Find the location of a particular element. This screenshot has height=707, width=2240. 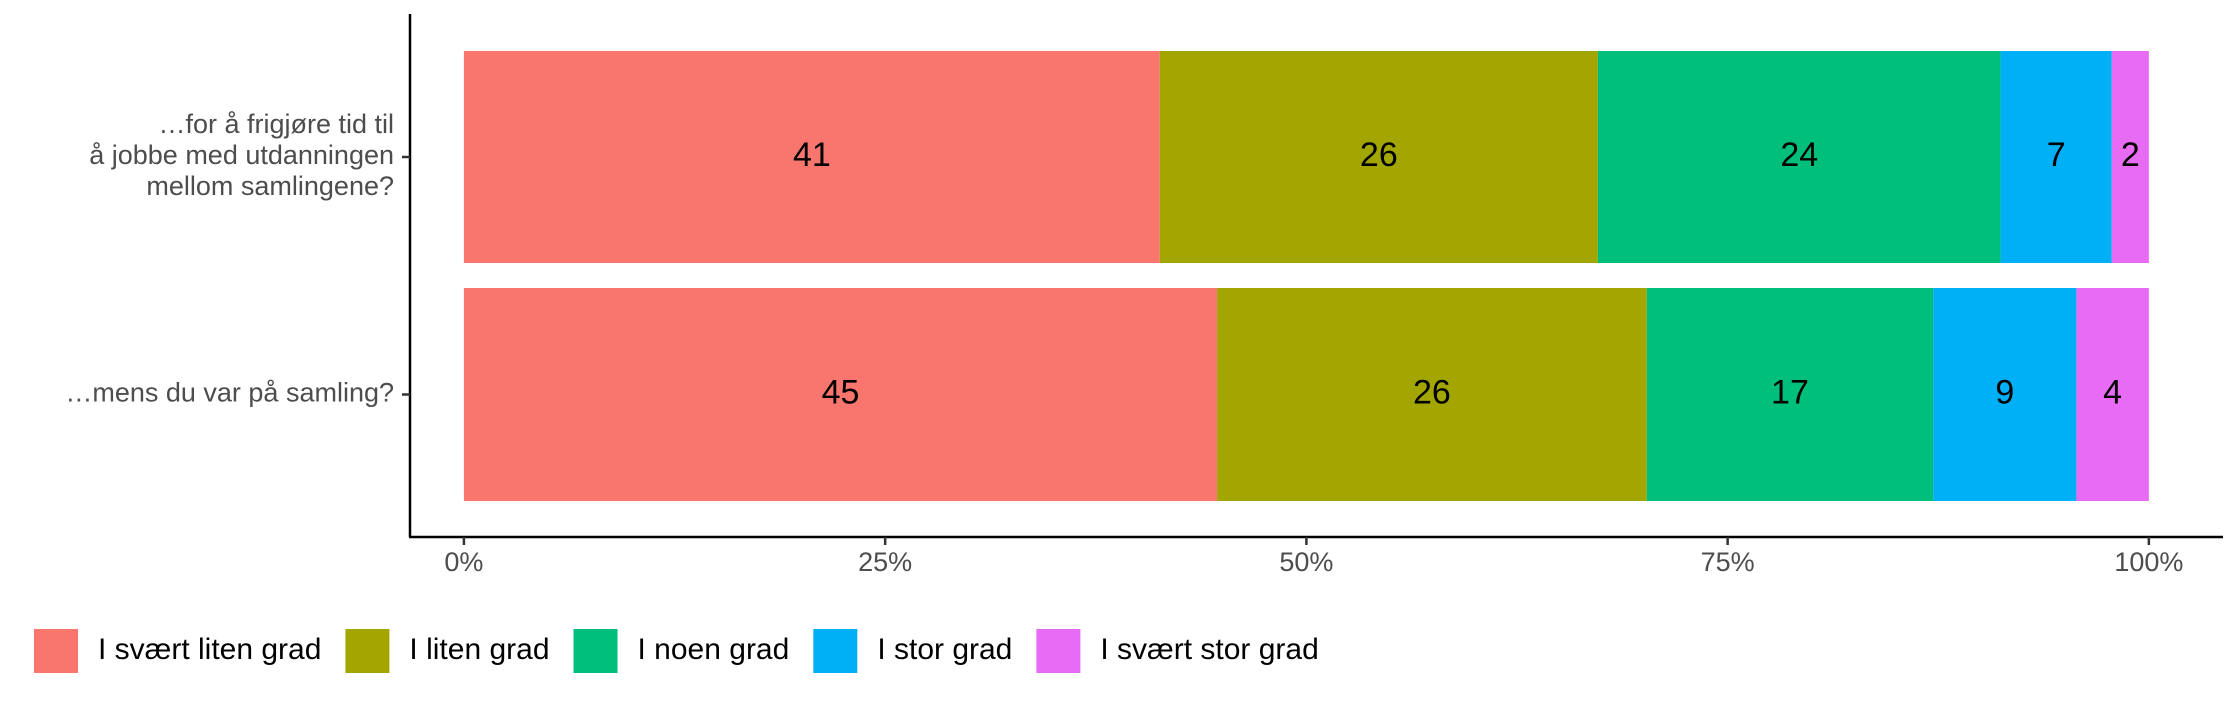

y-tick-label: …mens du var på samling? is located at coordinates (229, 393).